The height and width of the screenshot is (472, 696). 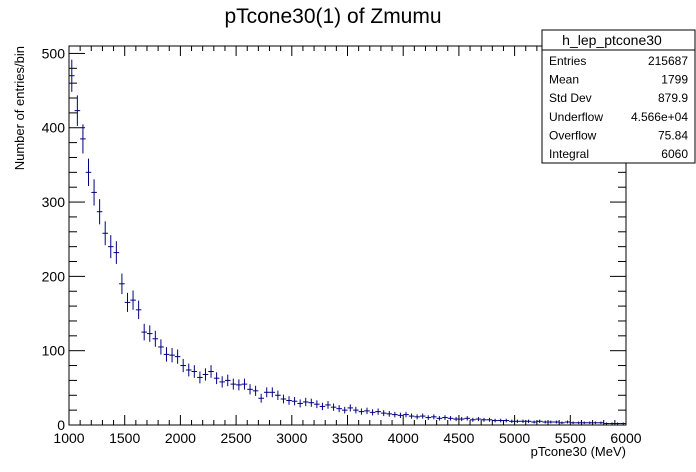 What do you see at coordinates (124, 438) in the screenshot?
I see `x-tick-label: 1500` at bounding box center [124, 438].